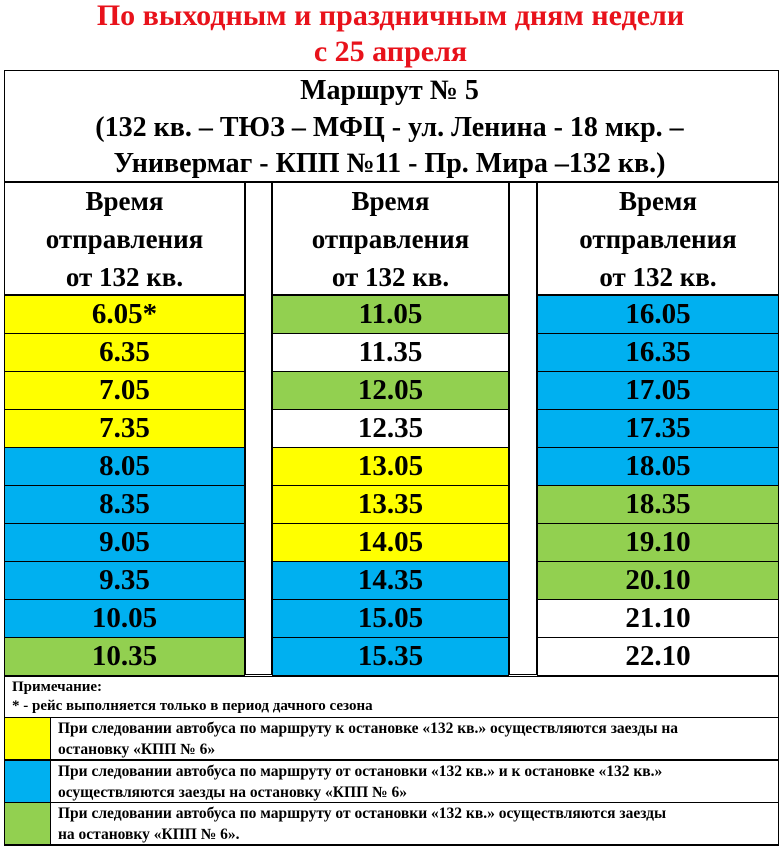  What do you see at coordinates (390, 504) in the screenshot?
I see `departure-time-cell: 13.35` at bounding box center [390, 504].